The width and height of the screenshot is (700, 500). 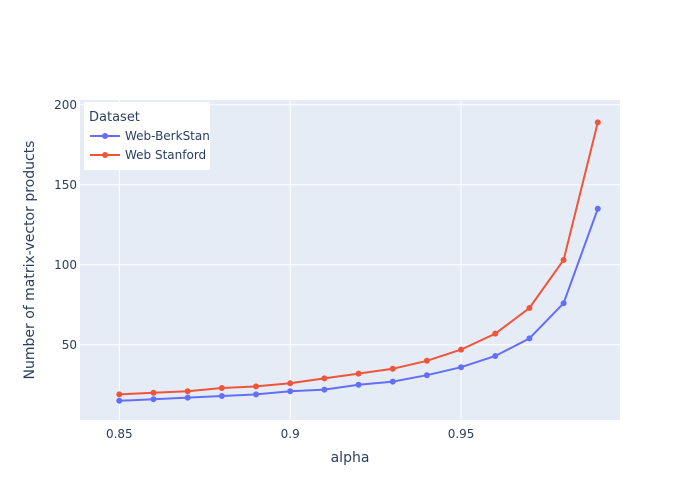 What do you see at coordinates (150, 145) in the screenshot?
I see `legend-items: Web-BerkStan Web Stanford` at bounding box center [150, 145].